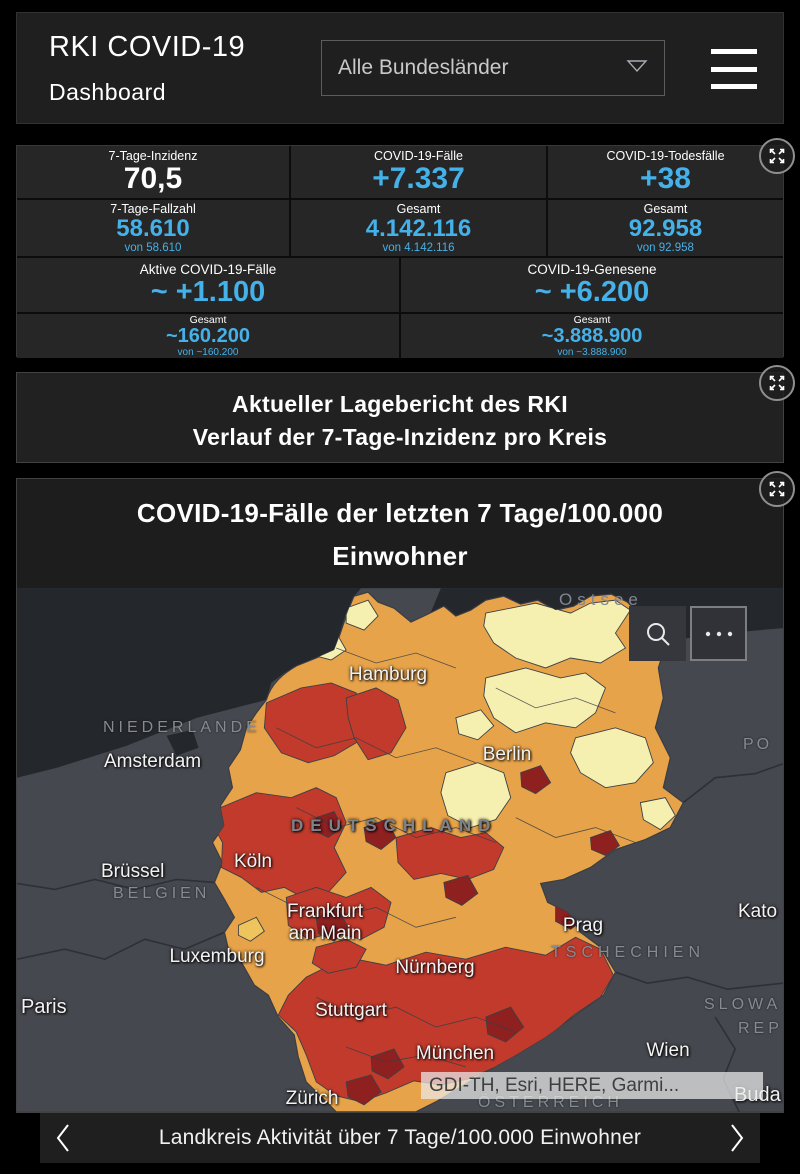 The image size is (800, 1174). What do you see at coordinates (208, 352) in the screenshot?
I see `stat-subvalue: von ~160.200` at bounding box center [208, 352].